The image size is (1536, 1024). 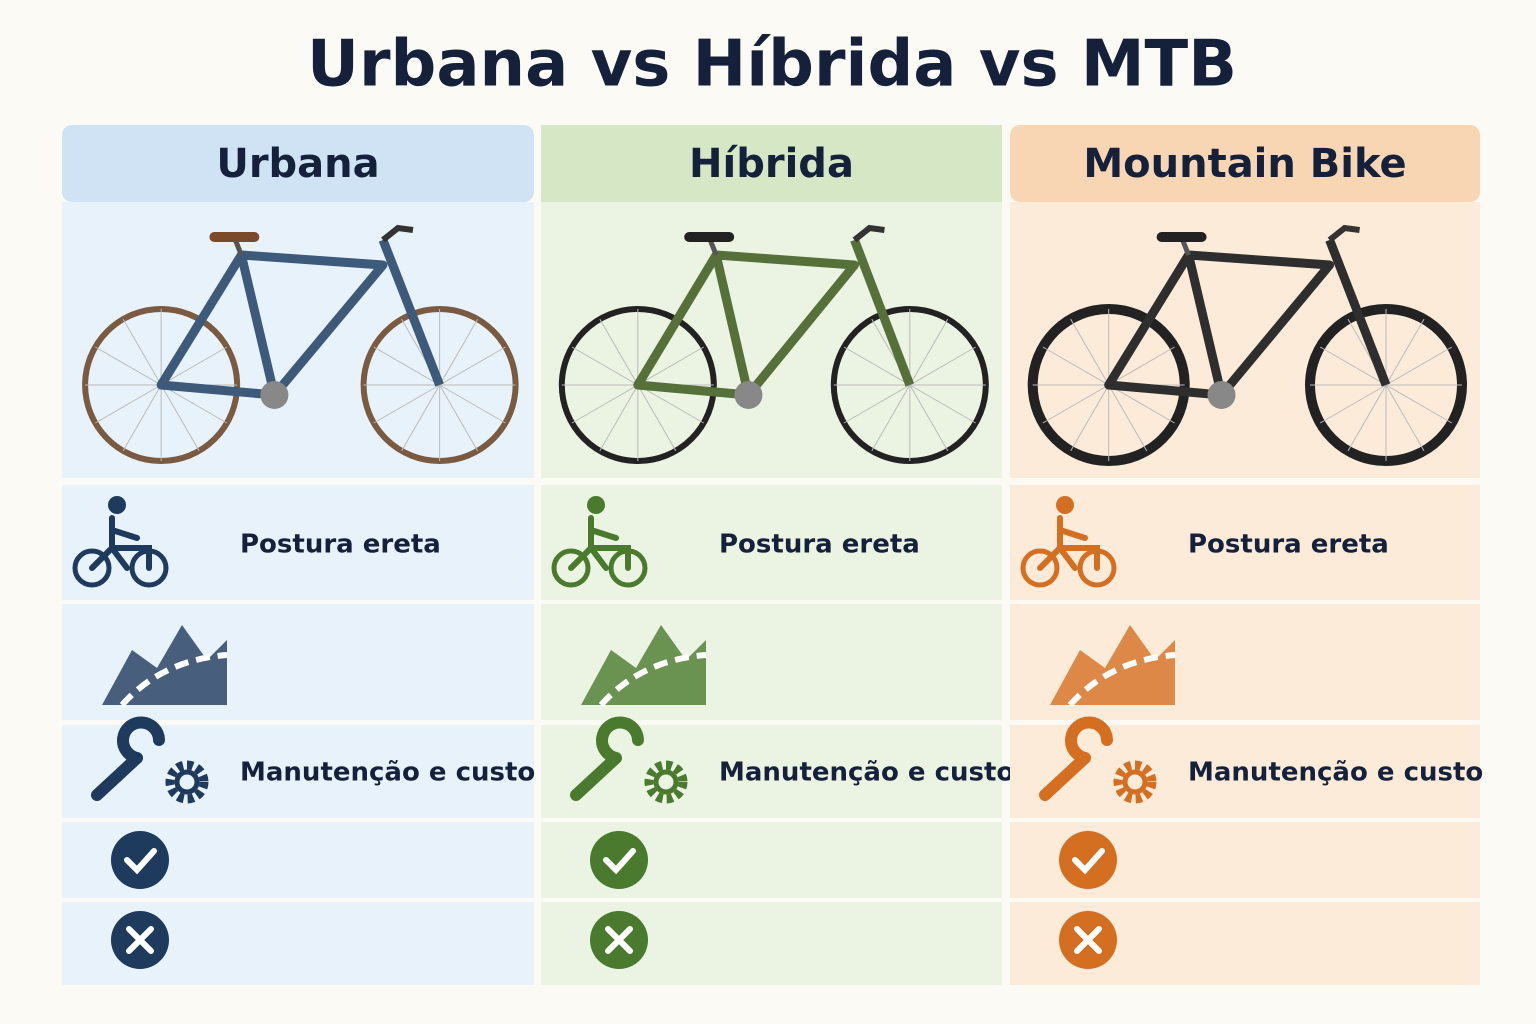 I want to click on column-header: Mountain Bike, so click(x=1244, y=164).